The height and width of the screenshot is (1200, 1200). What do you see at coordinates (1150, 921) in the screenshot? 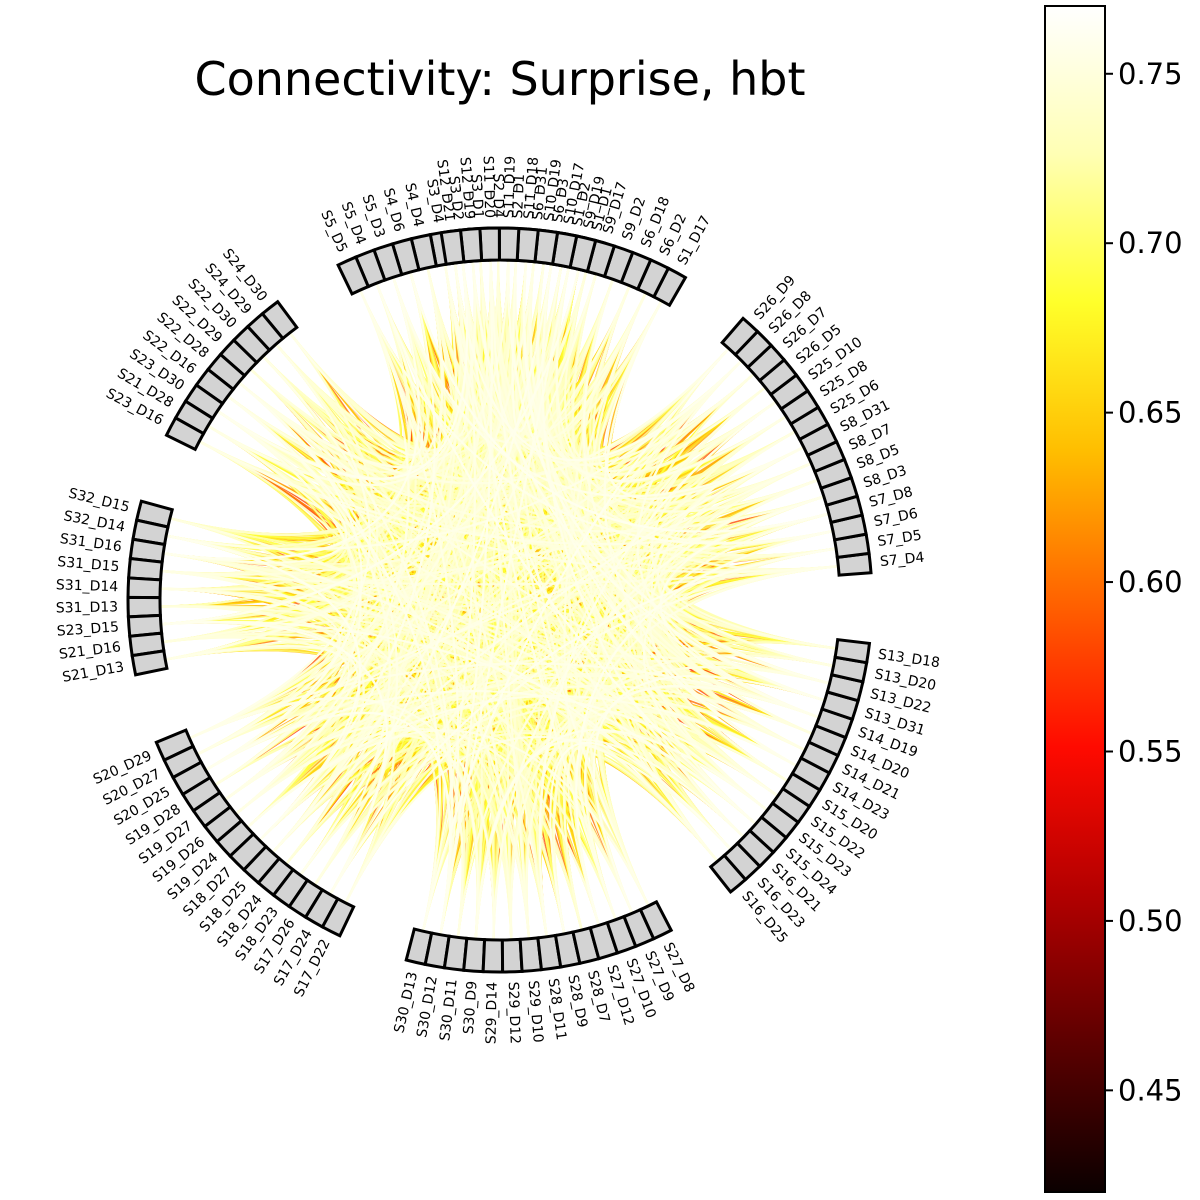
I see `colorbar-tick-label: 0.50` at bounding box center [1150, 921].